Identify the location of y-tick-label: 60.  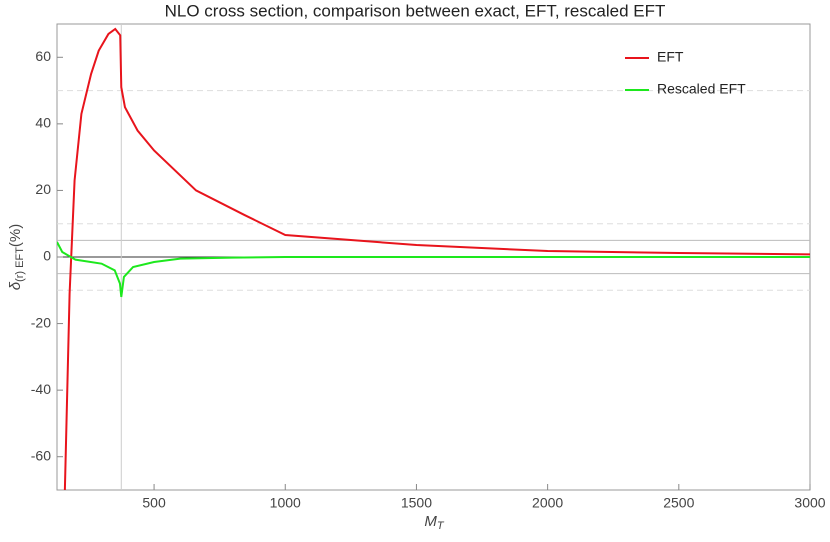
(43, 56).